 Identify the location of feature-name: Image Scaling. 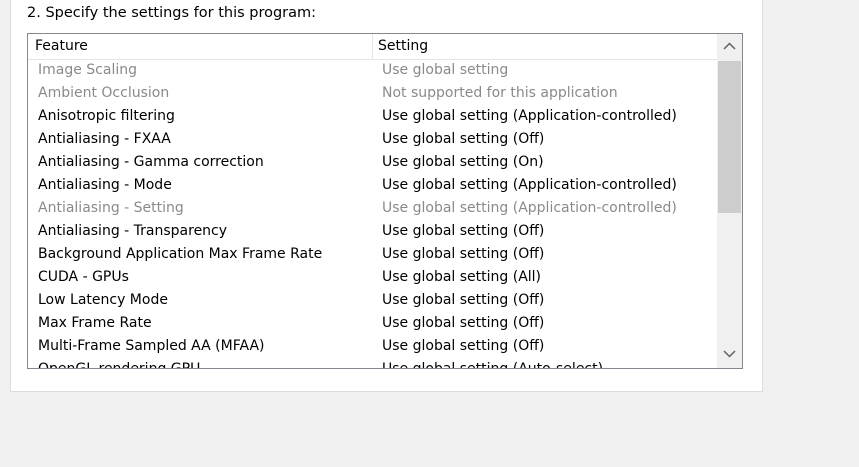
(87, 70).